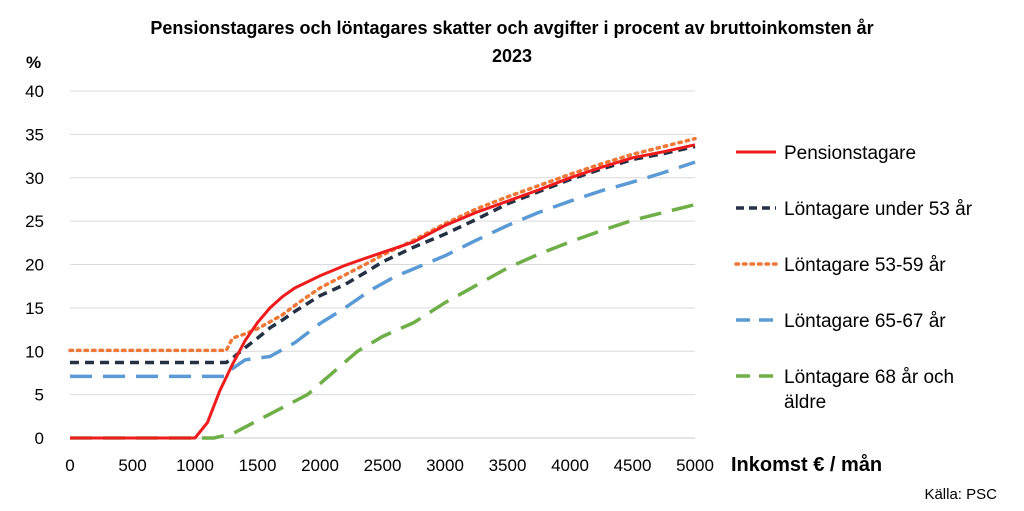 This screenshot has height=511, width=1024. What do you see at coordinates (39, 438) in the screenshot?
I see `y-tick-label: 0` at bounding box center [39, 438].